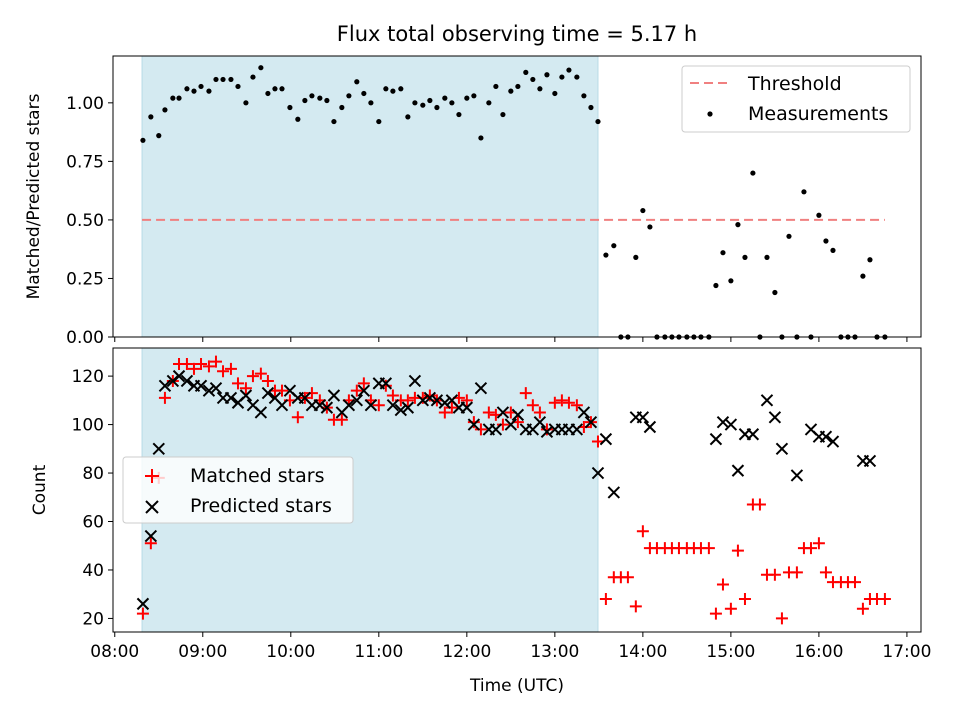 Image resolution: width=960 pixels, height=724 pixels. Describe the element at coordinates (511, 339) in the screenshot. I see `ratio-x-ticks` at that location.